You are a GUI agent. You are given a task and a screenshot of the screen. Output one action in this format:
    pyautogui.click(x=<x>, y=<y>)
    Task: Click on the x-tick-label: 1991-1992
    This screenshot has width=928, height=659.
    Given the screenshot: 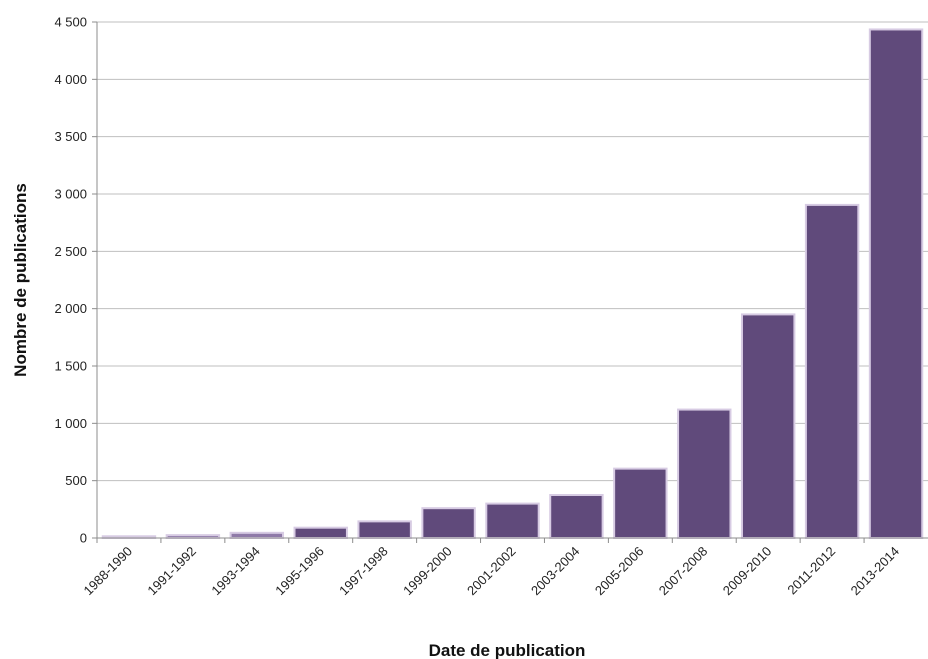 What is the action you would take?
    pyautogui.click(x=171, y=571)
    